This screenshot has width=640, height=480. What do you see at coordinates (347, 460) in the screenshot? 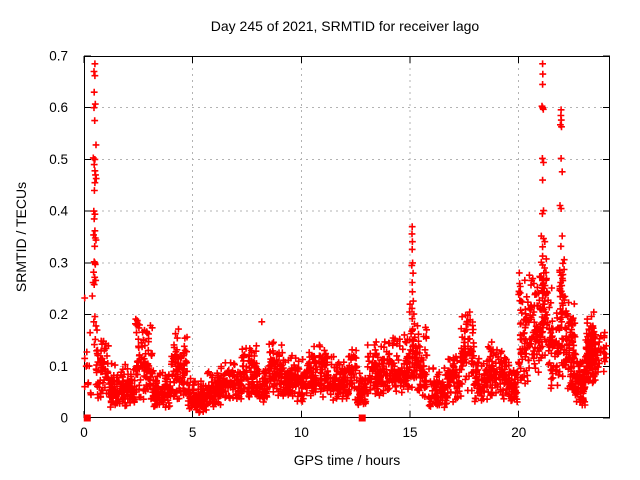
I see `x-axis-label: GPS time / hours` at bounding box center [347, 460].